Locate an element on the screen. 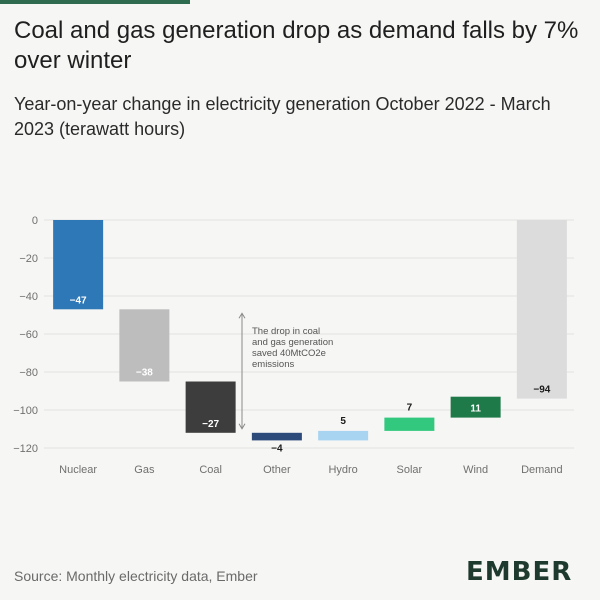  bar-wind is located at coordinates (475, 407).